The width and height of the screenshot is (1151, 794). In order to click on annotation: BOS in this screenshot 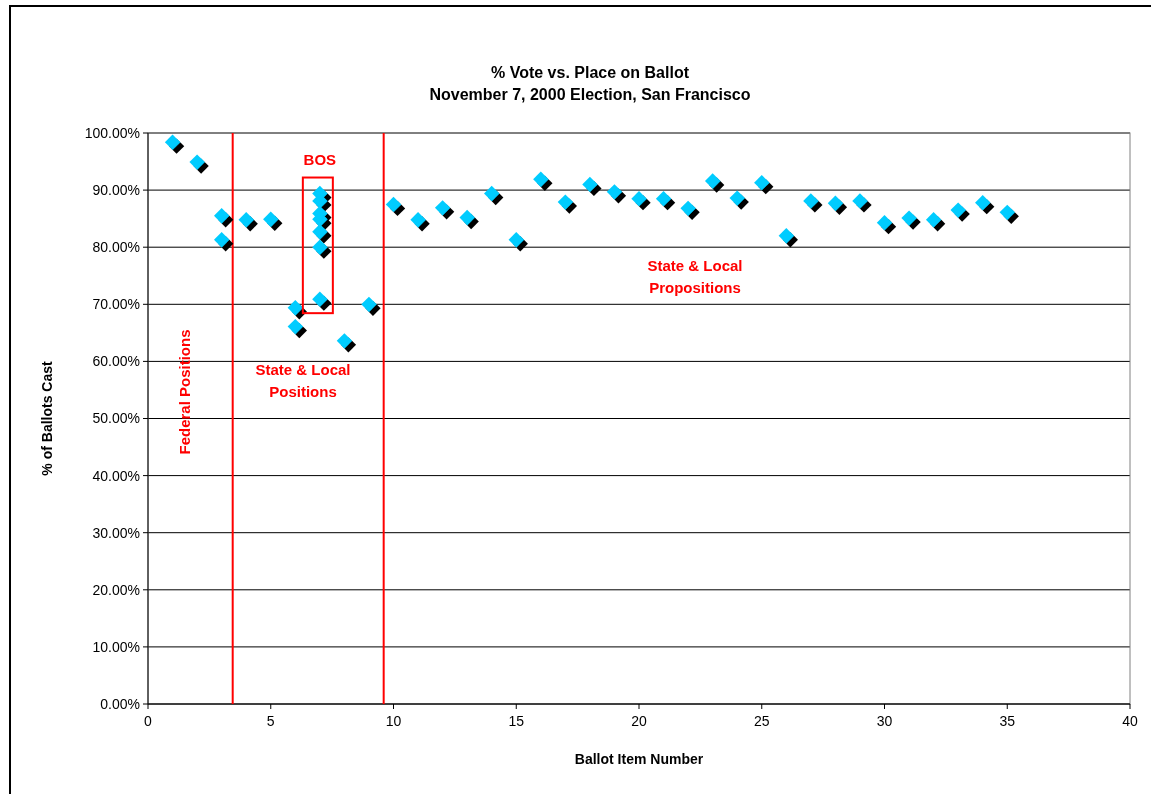, I will do `click(320, 160)`.